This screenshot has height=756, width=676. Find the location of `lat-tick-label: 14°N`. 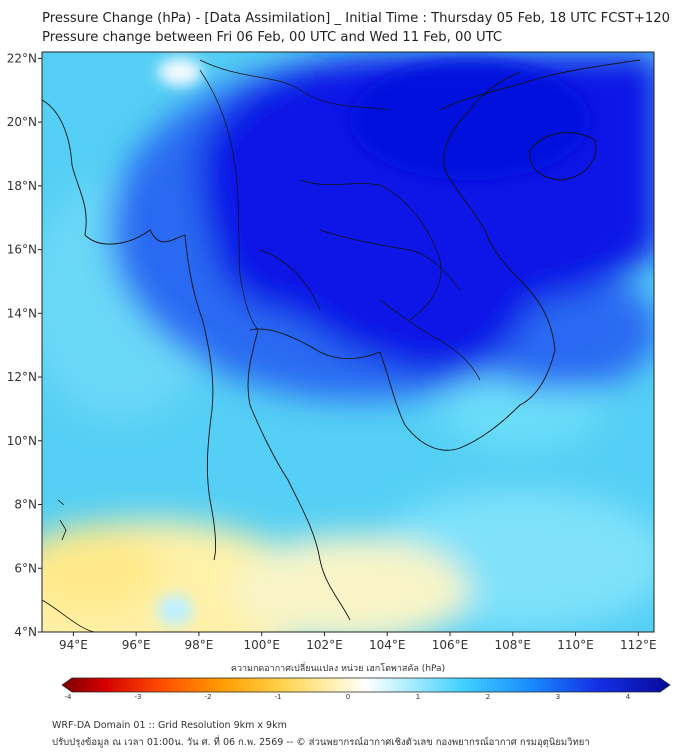

lat-tick-label: 14°N is located at coordinates (22, 313).